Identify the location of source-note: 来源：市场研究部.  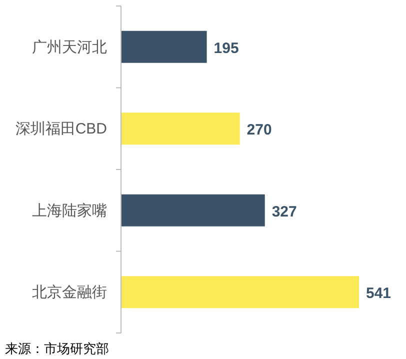
(57, 348).